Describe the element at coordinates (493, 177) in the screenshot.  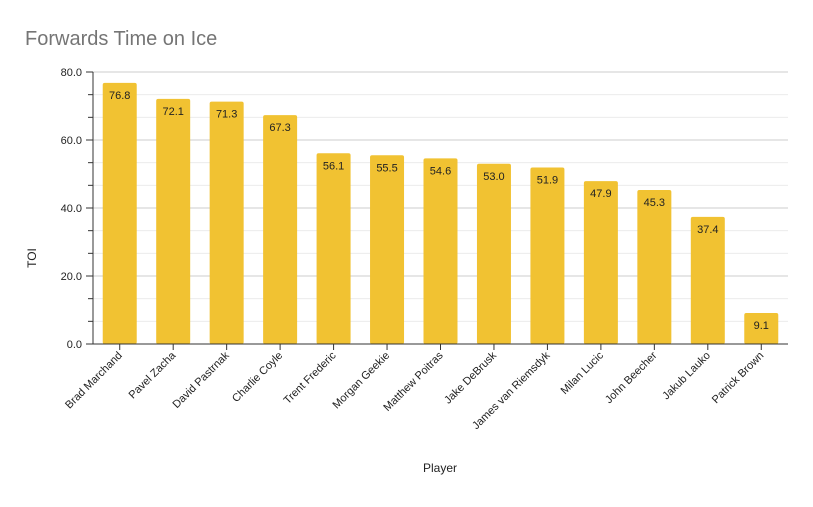
I see `data-label: 53.0` at that location.